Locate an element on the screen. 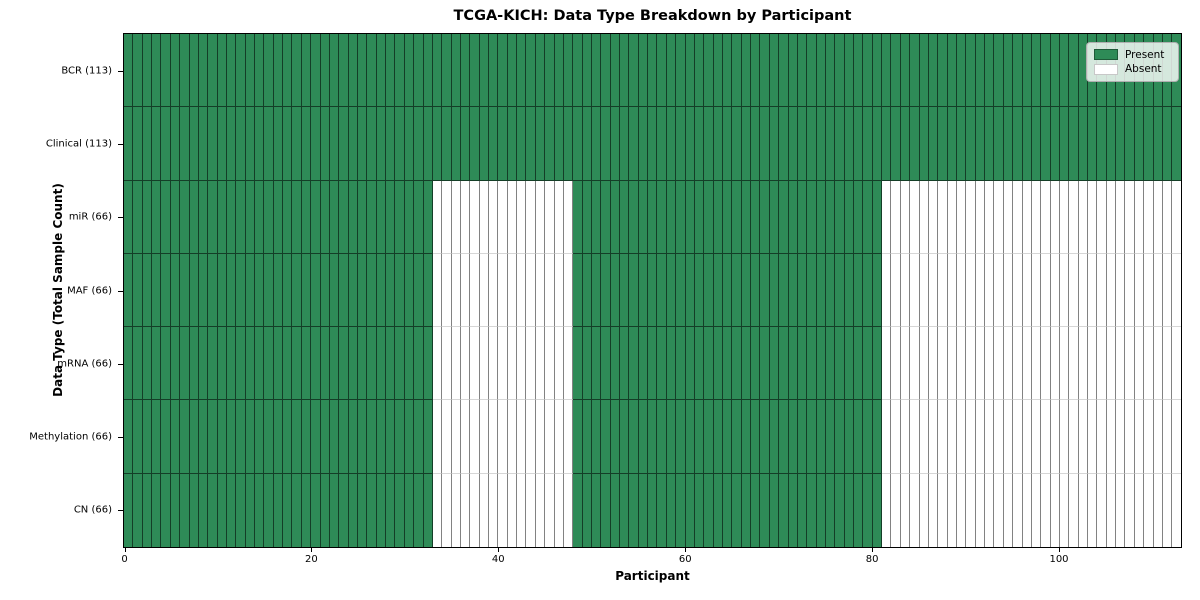 This screenshot has height=600, width=1200. x-axis-tick-label: 20 is located at coordinates (311, 559).